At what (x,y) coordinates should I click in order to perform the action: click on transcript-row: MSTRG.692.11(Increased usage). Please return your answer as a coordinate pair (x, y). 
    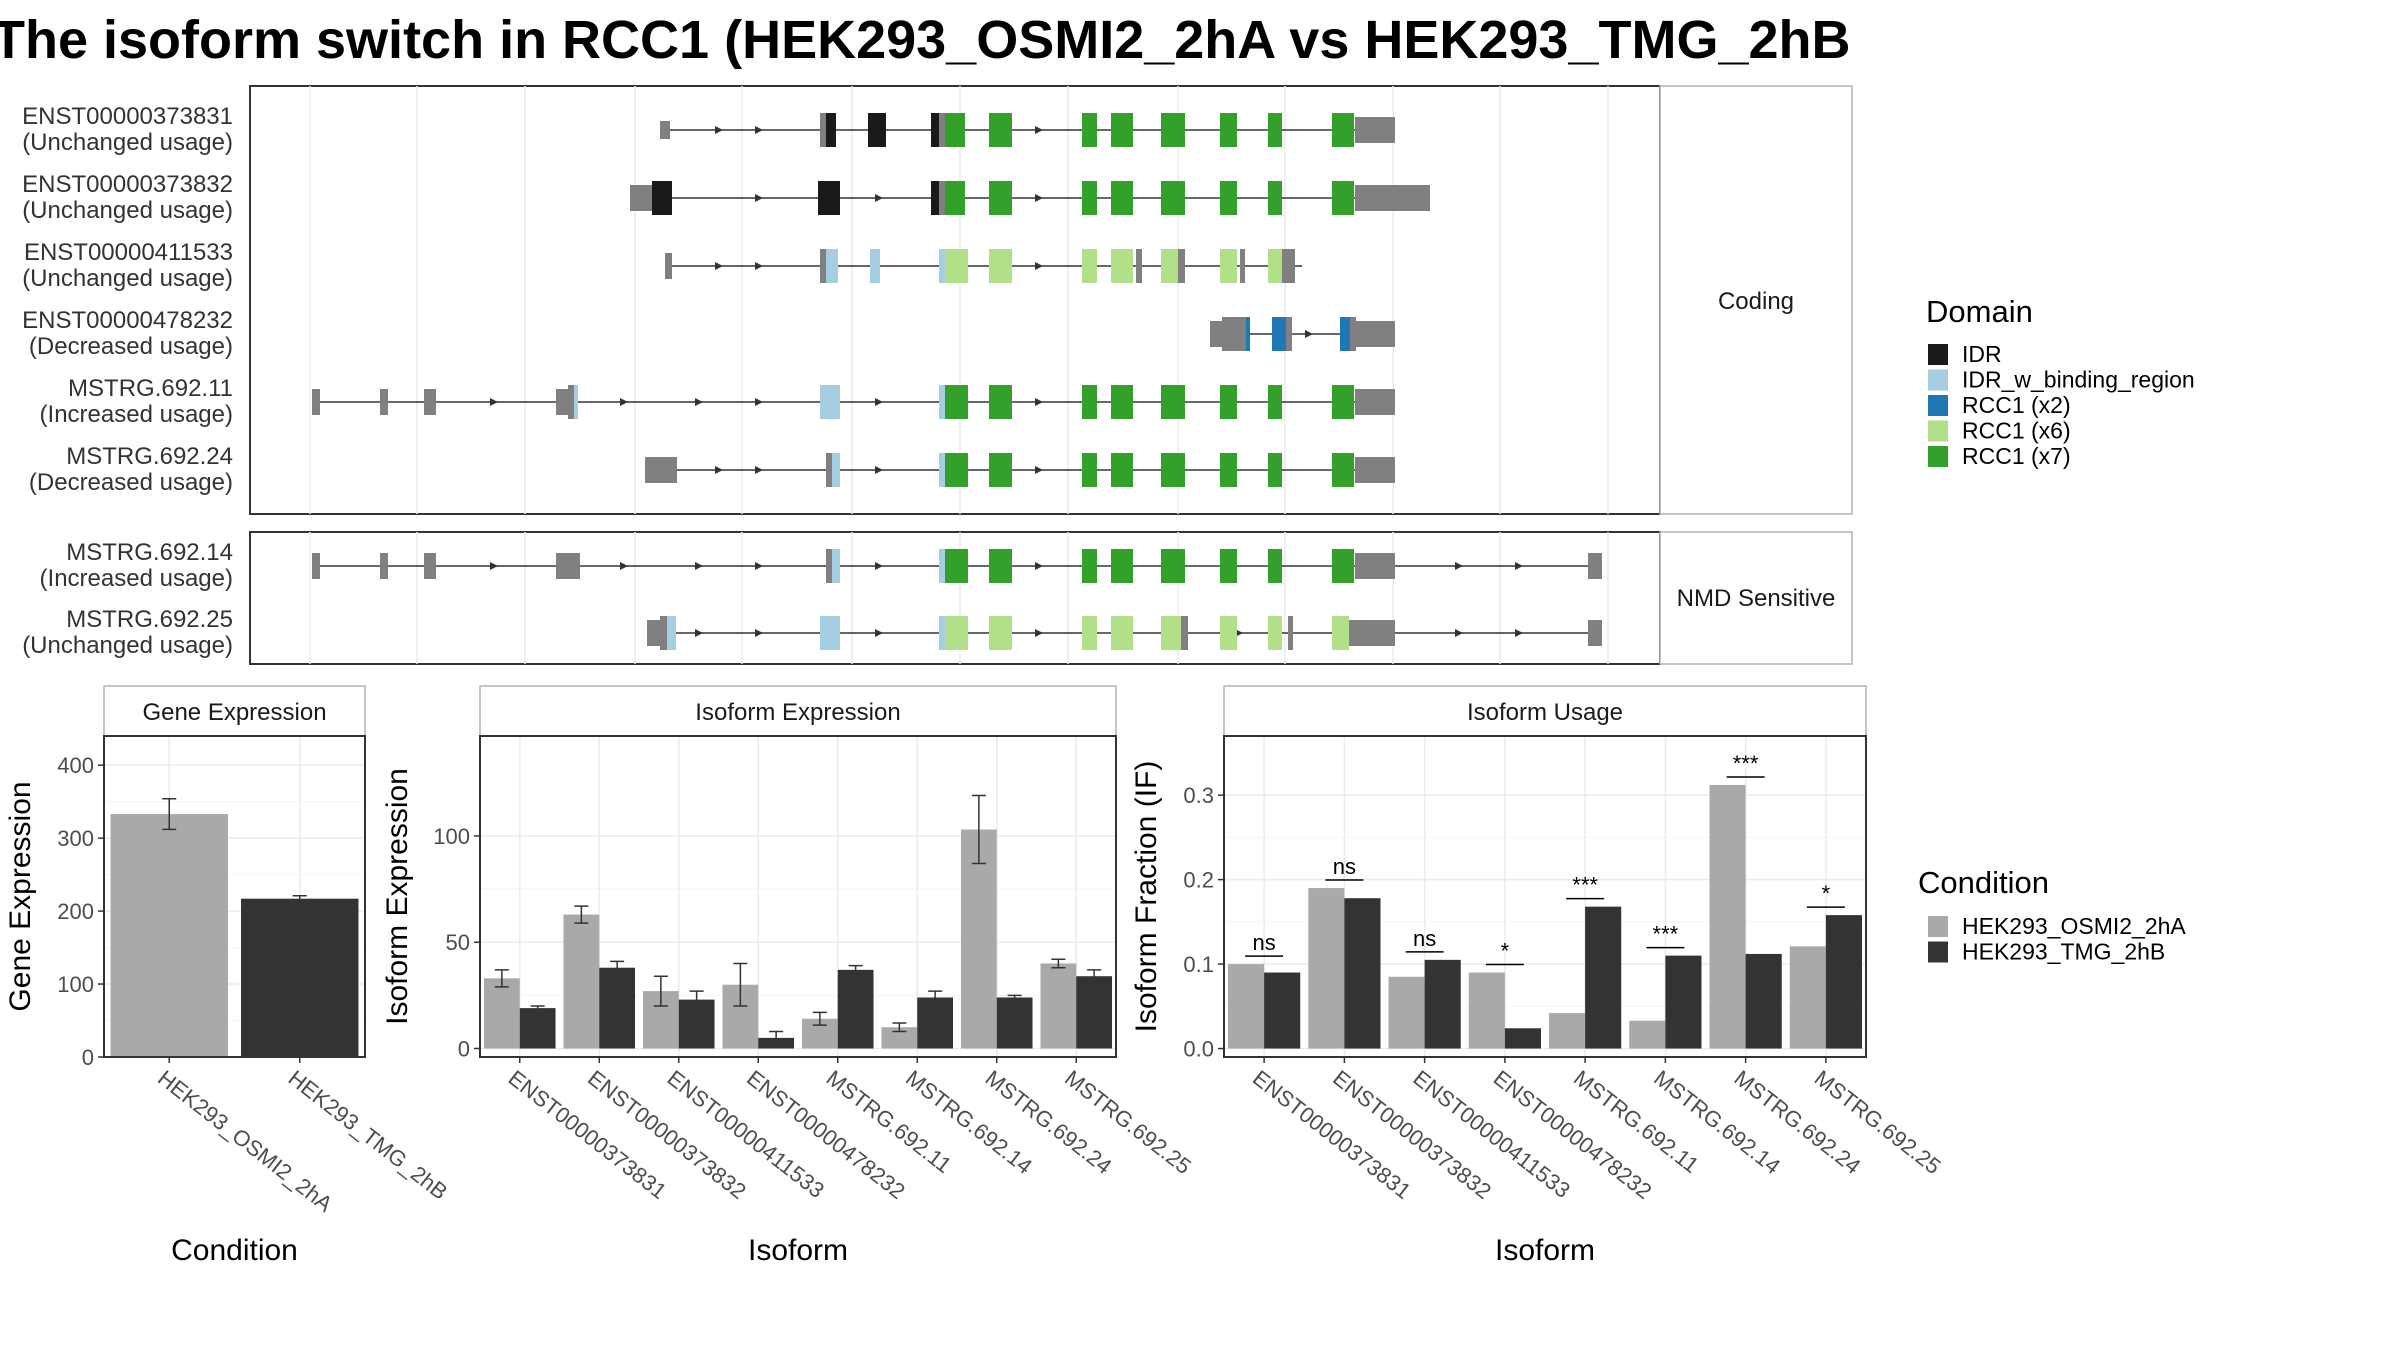
    Looking at the image, I should click on (717, 401).